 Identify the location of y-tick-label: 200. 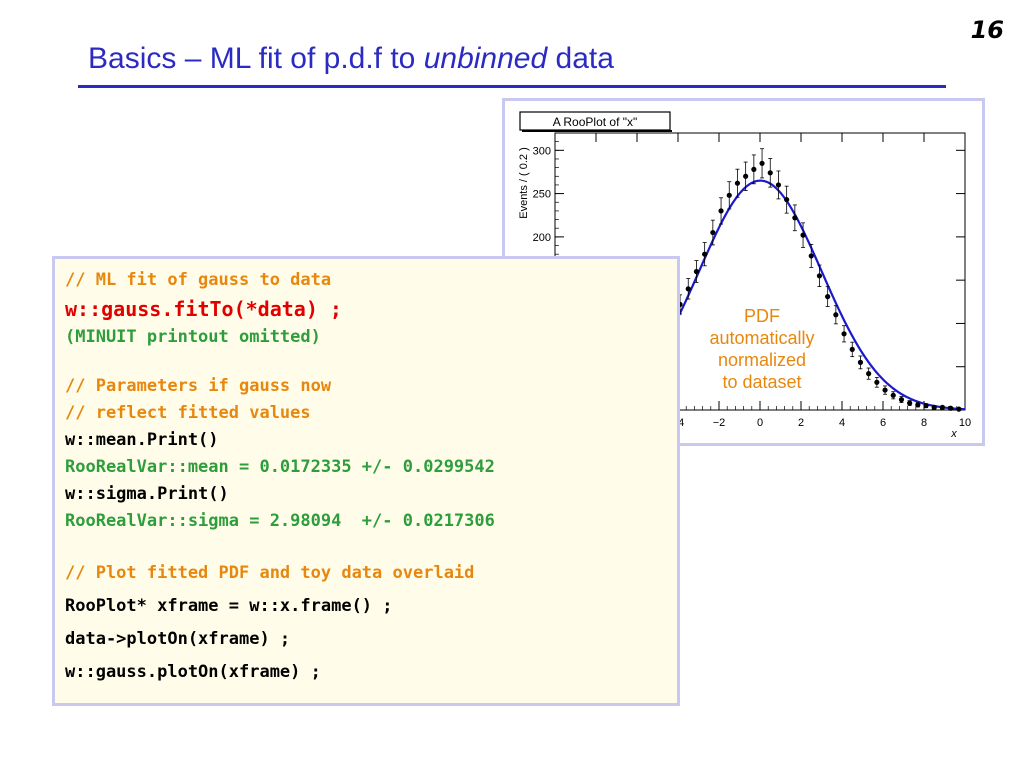
(542, 238).